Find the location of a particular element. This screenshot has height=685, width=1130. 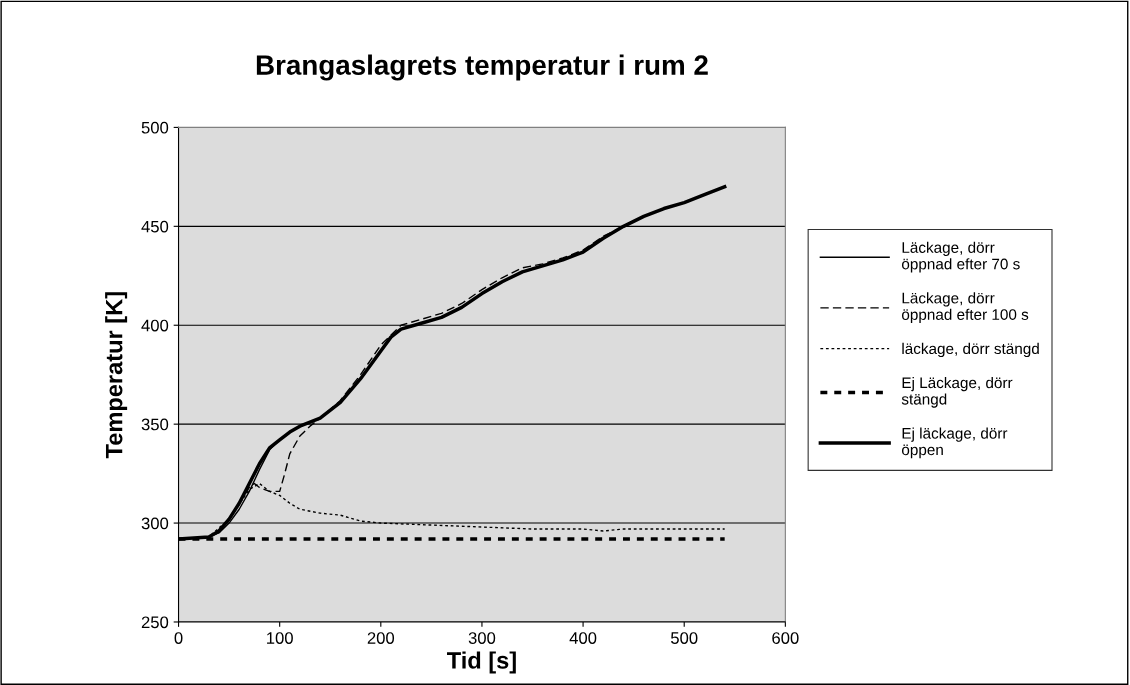

chart-title: Brangaslagrets temperatur i rum 2 is located at coordinates (482, 67).